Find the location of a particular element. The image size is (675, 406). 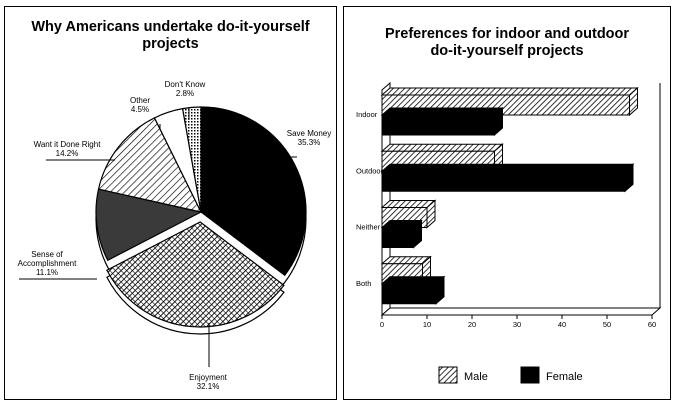

pie-chart-title-line2: projects is located at coordinates (170, 44).